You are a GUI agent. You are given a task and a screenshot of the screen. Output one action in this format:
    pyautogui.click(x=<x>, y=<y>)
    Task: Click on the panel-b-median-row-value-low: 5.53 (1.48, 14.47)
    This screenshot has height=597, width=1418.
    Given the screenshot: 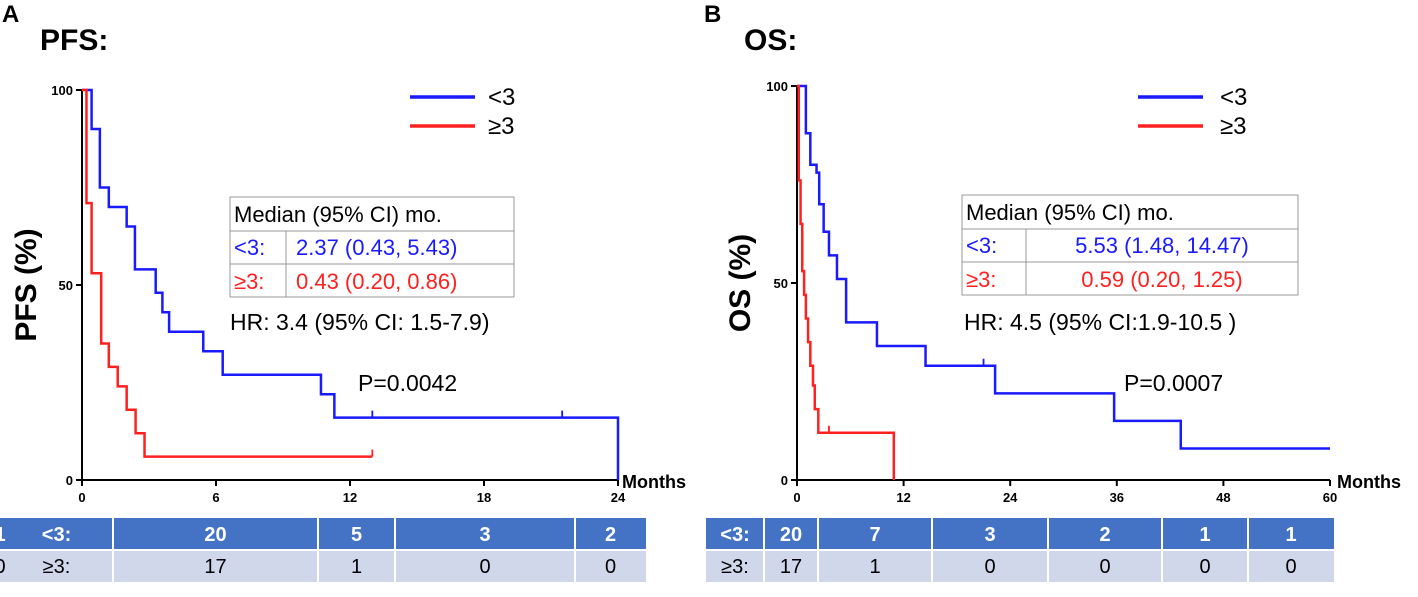 What is the action you would take?
    pyautogui.click(x=1162, y=245)
    